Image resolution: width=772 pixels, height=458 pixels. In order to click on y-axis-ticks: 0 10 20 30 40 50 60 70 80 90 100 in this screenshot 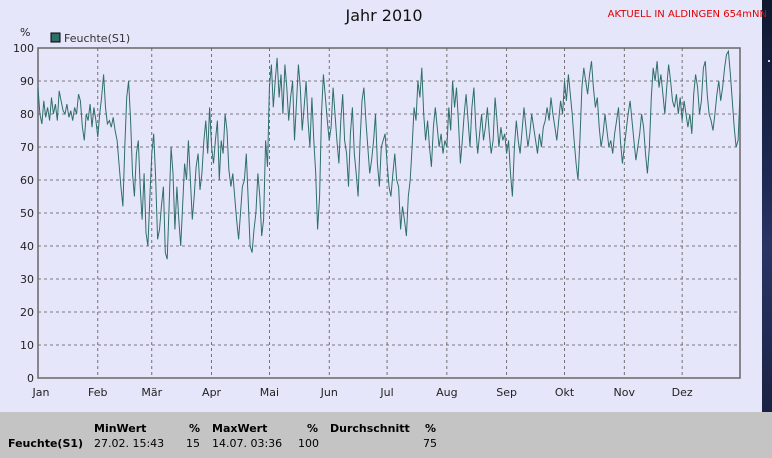, I will do `click(23, 213)`.